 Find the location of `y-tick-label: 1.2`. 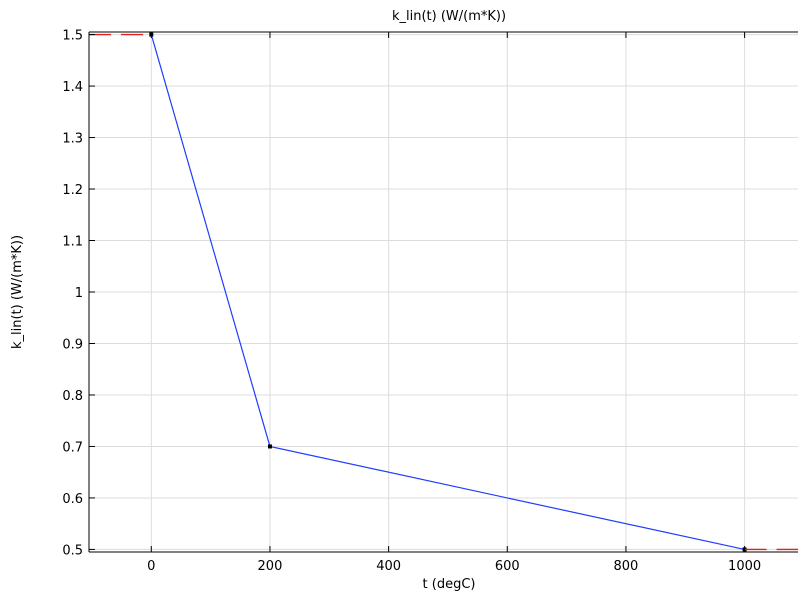

y-tick-label: 1.2 is located at coordinates (72, 190).